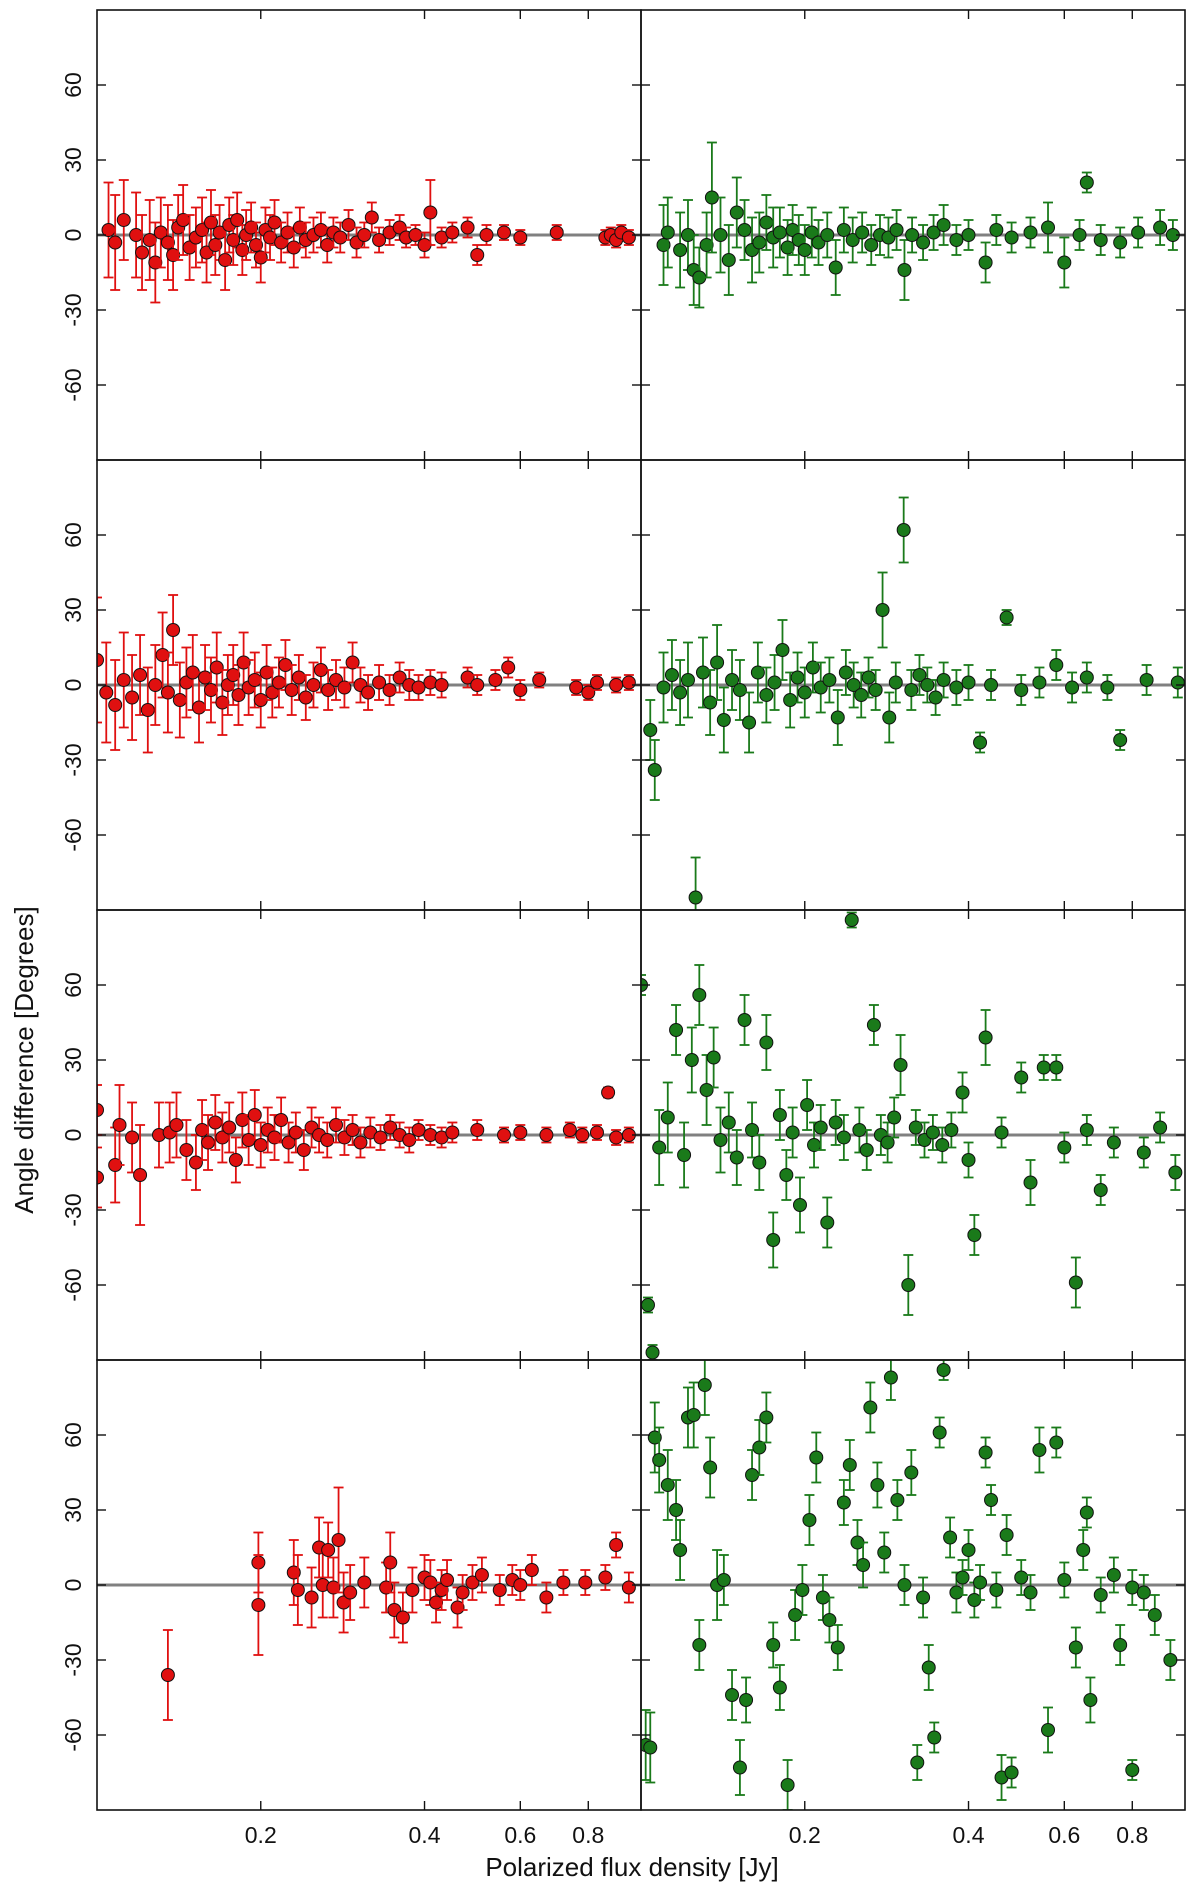  What do you see at coordinates (73, 1659) in the screenshot?
I see `y-tick-label: -30` at bounding box center [73, 1659].